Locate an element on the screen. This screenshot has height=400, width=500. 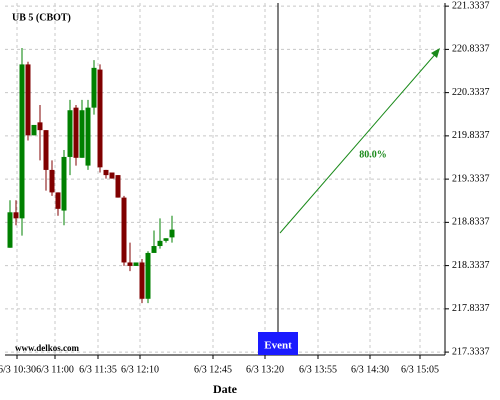
chart-title: UB 5 (CBOT) is located at coordinates (41, 17).